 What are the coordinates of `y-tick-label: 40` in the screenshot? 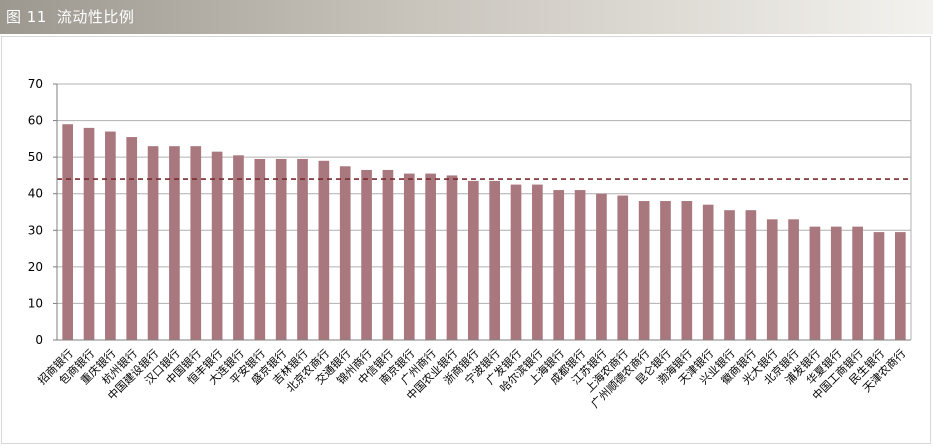 It's located at (35, 194).